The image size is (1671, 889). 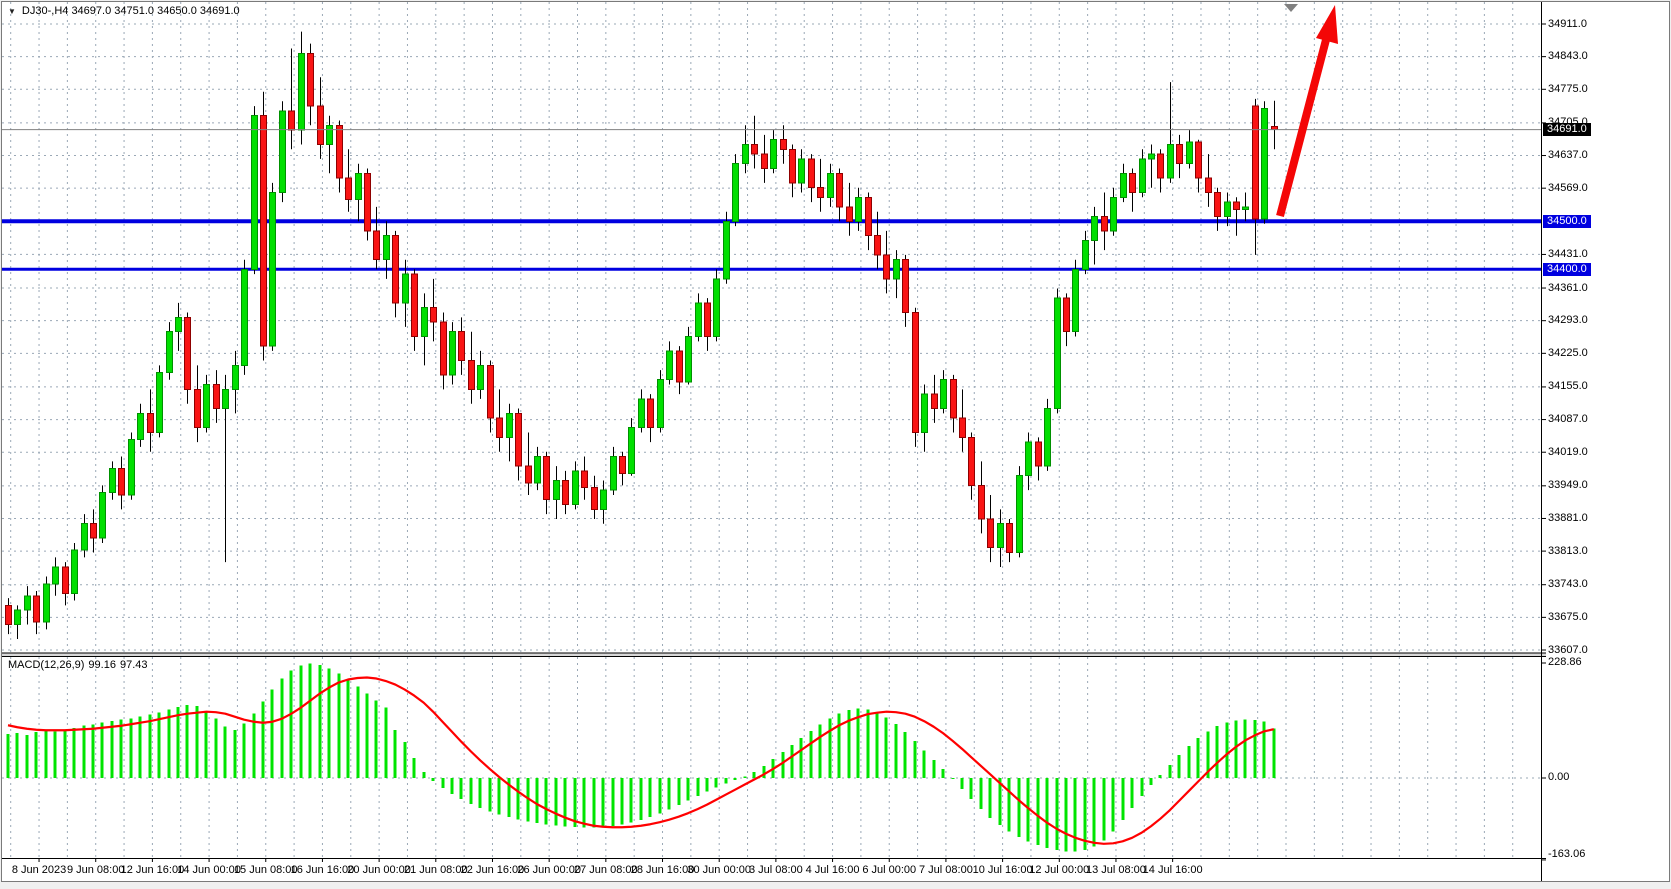 What do you see at coordinates (46, 665) in the screenshot?
I see `macd-name: MACD(12,26,9)` at bounding box center [46, 665].